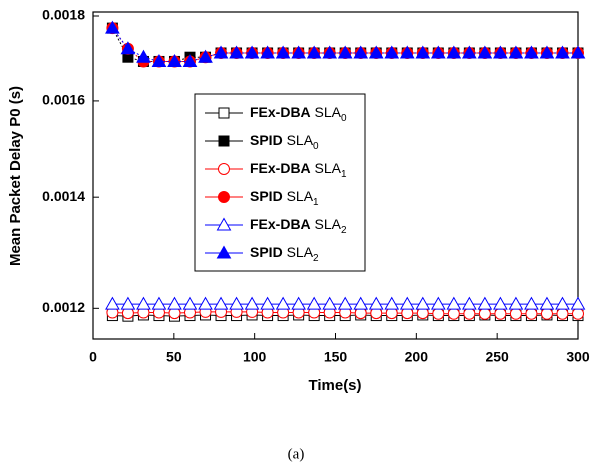  I want to click on y-tick-label: 0.0014, so click(63, 196).